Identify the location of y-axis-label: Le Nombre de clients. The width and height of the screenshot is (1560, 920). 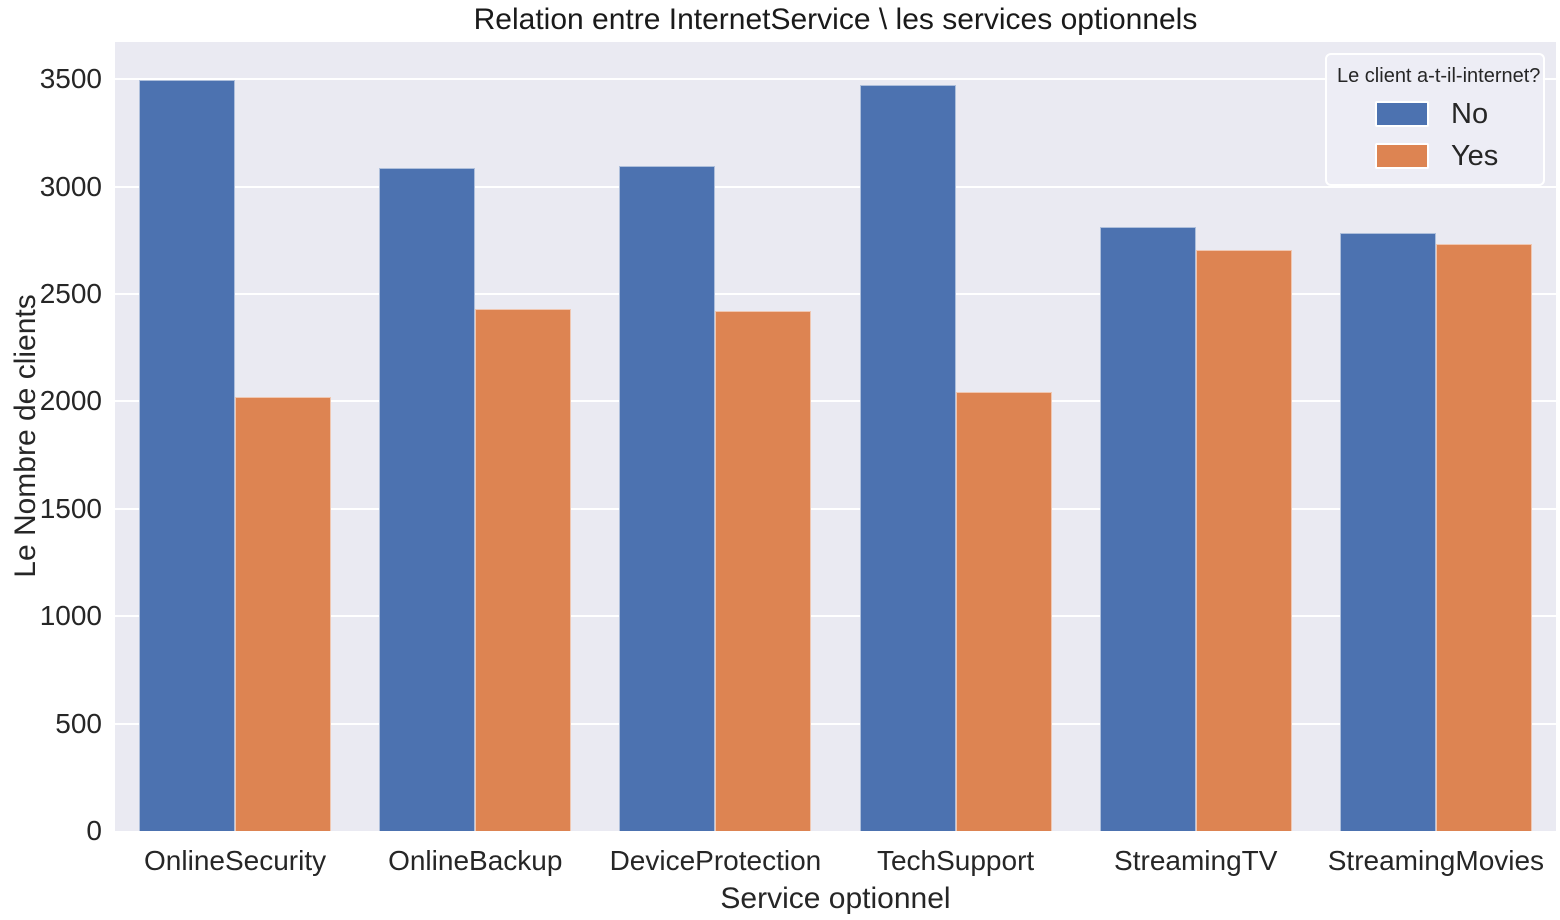
(25, 436).